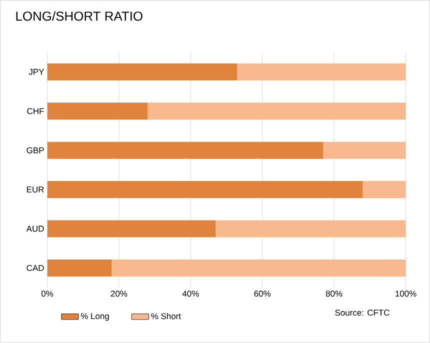 This screenshot has width=430, height=343. I want to click on legend-label: % Short, so click(166, 316).